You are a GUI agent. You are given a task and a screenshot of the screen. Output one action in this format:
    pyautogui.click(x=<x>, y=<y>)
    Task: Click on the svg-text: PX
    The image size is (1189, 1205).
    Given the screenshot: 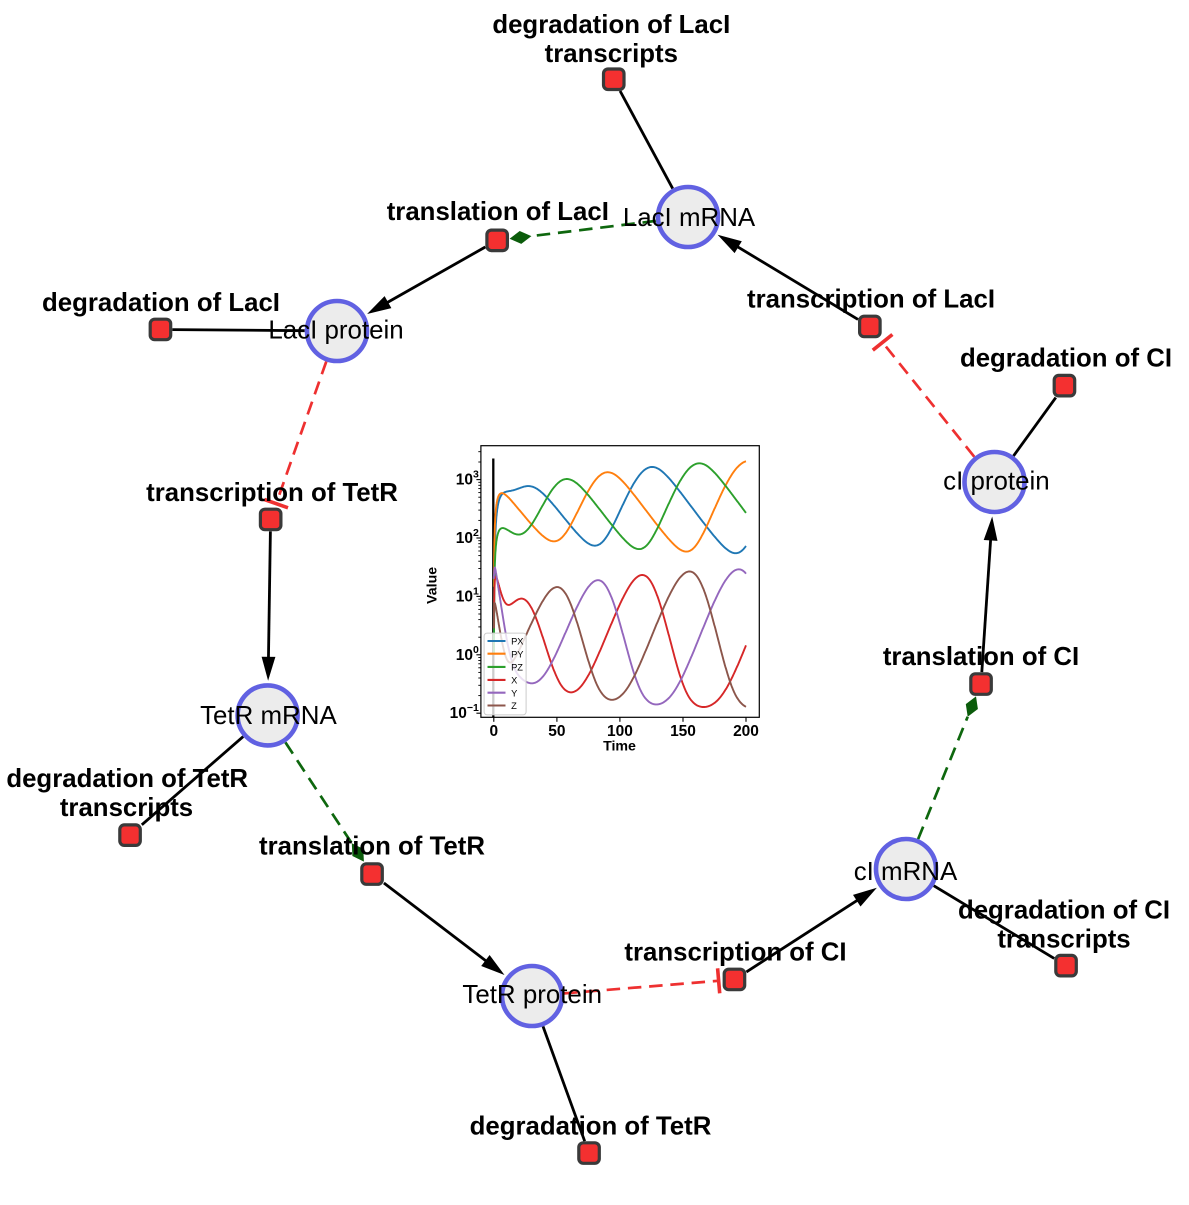 What is the action you would take?
    pyautogui.click(x=517, y=642)
    